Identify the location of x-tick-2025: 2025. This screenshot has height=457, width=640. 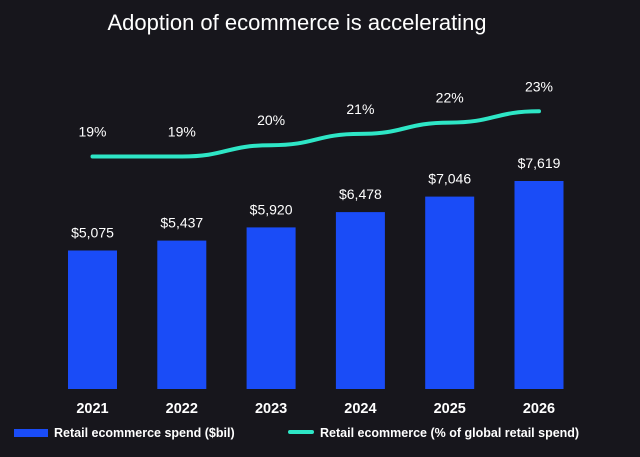
(450, 409).